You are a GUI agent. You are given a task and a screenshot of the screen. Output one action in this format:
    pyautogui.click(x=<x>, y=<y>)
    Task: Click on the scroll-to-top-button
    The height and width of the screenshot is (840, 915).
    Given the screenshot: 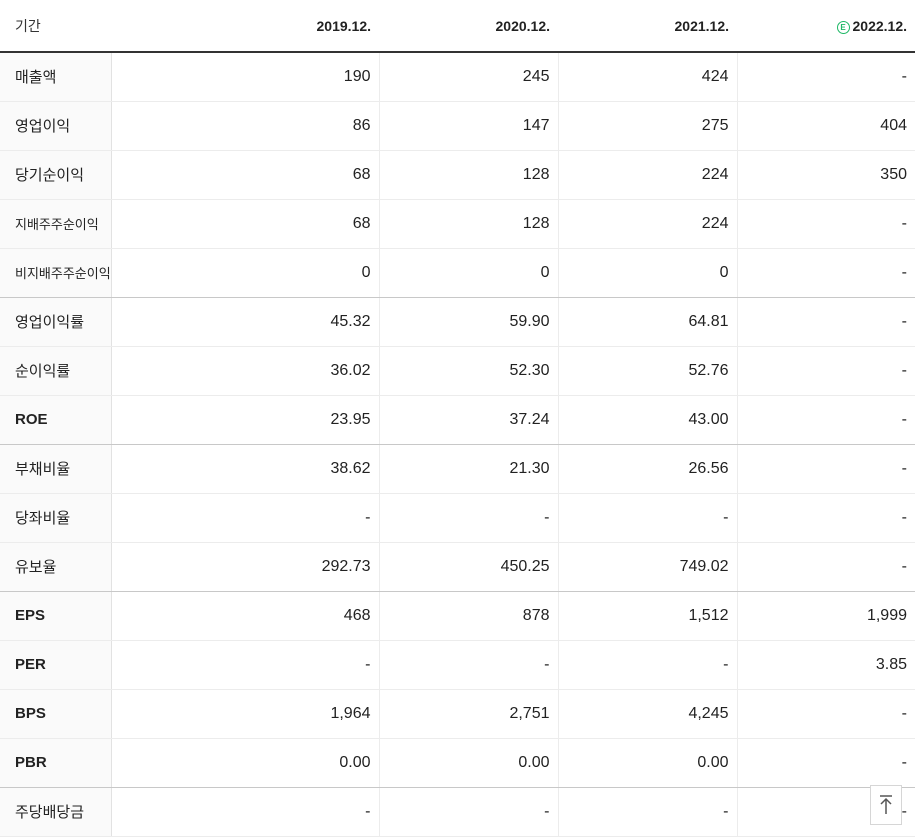 What is the action you would take?
    pyautogui.click(x=886, y=805)
    